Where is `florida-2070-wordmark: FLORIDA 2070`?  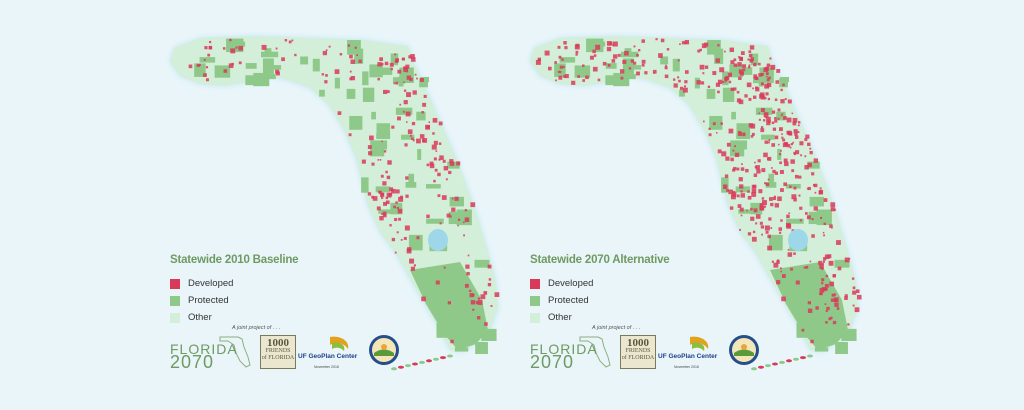 florida-2070-wordmark: FLORIDA 2070 is located at coordinates (204, 357).